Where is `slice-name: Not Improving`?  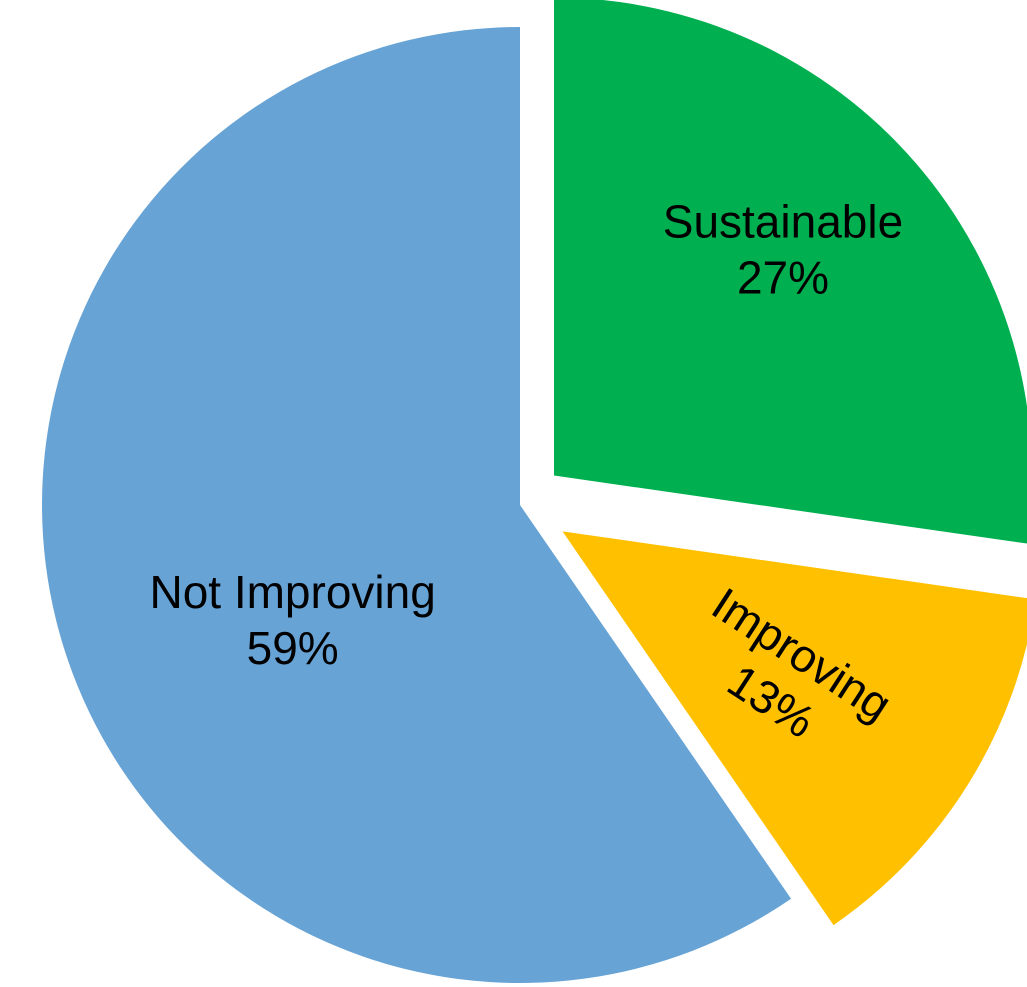 slice-name: Not Improving is located at coordinates (292, 592).